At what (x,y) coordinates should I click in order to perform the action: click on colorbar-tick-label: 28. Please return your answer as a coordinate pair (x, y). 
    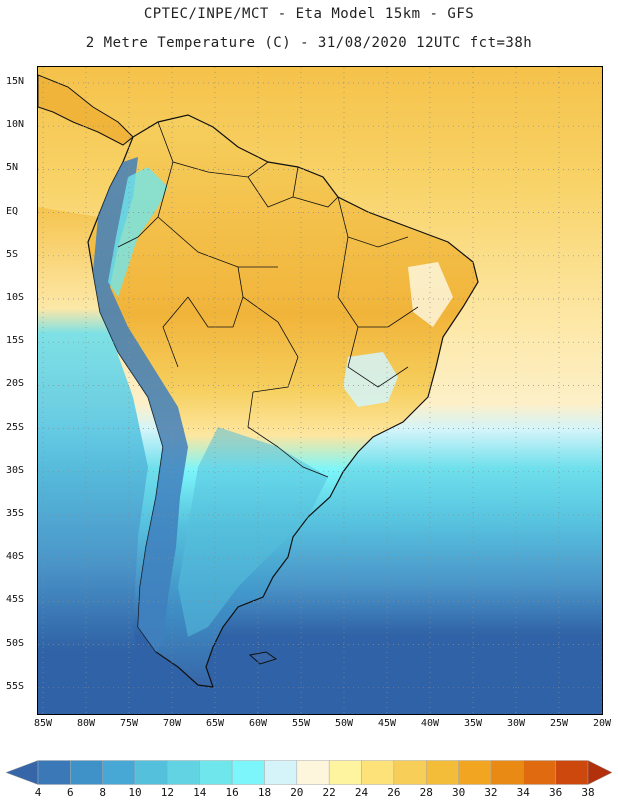
    Looking at the image, I should click on (426, 792).